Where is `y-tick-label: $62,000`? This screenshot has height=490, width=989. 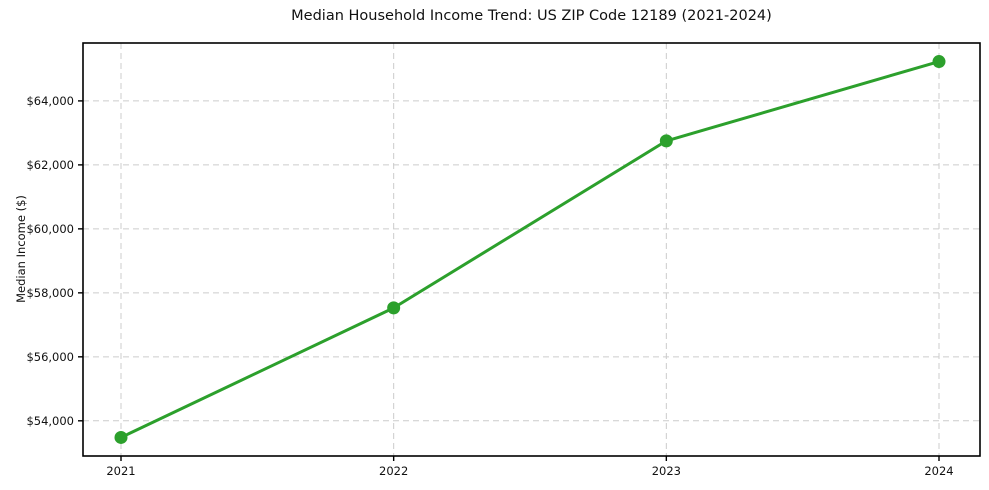 y-tick-label: $62,000 is located at coordinates (50, 165).